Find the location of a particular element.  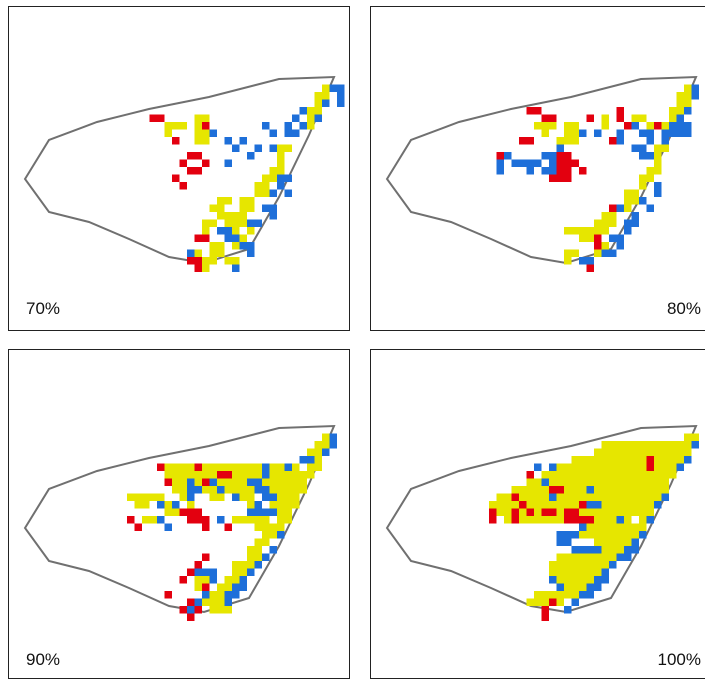

study-area-outline is located at coordinates (179, 519).